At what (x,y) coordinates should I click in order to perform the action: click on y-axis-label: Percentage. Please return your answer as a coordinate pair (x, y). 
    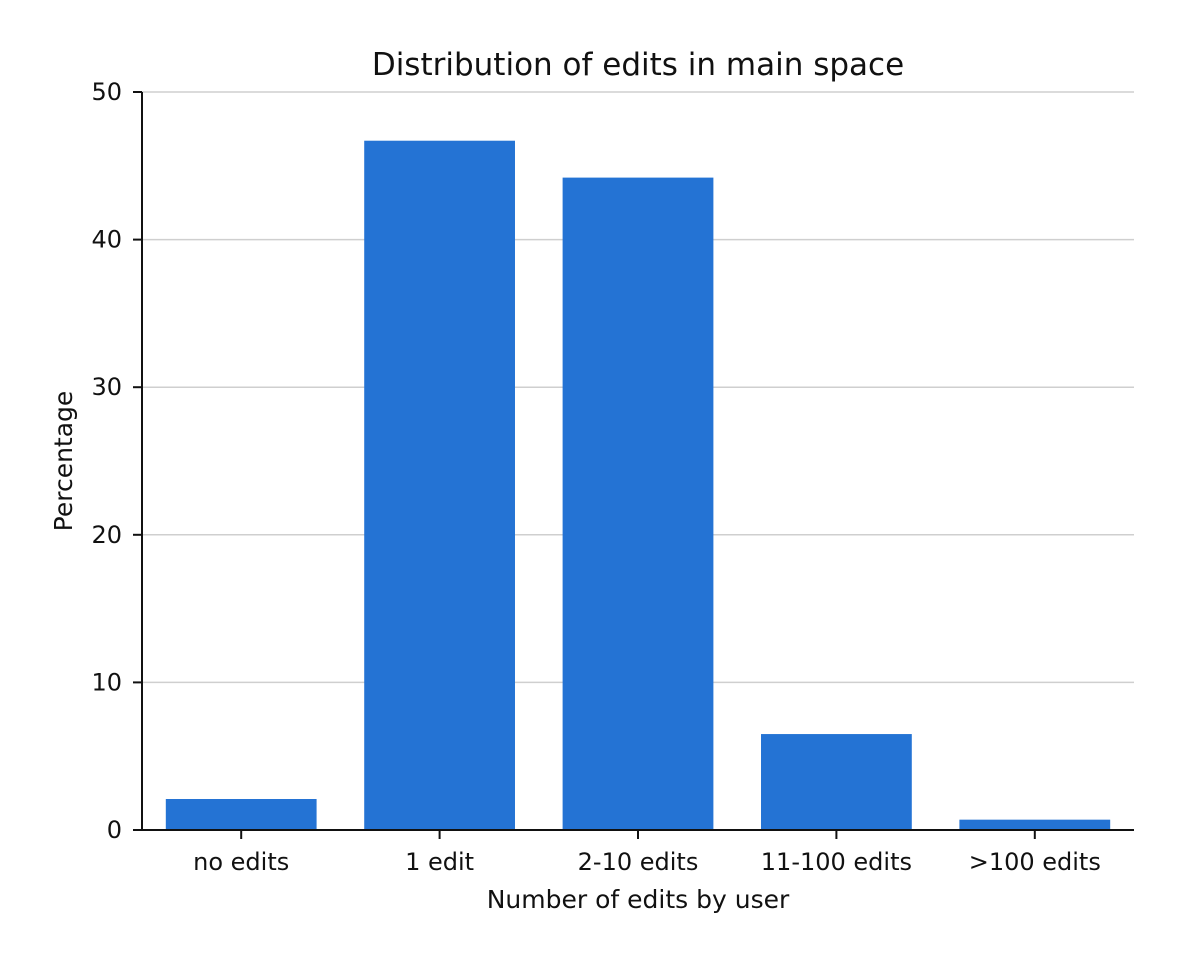
    Looking at the image, I should click on (63, 461).